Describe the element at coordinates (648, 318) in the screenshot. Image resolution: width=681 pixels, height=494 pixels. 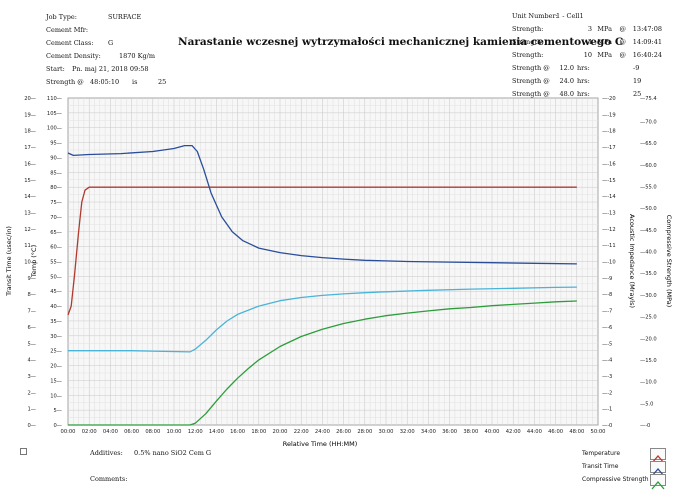
I see `strength-tick-label: —25.0` at that location.